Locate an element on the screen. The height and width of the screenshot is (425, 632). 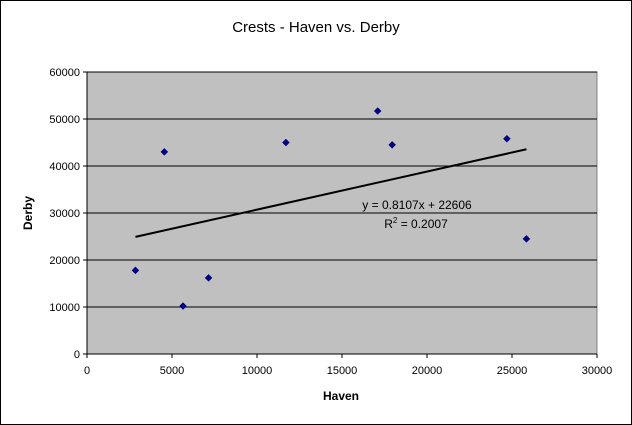
y-tick-label: 50000 is located at coordinates (64, 120).